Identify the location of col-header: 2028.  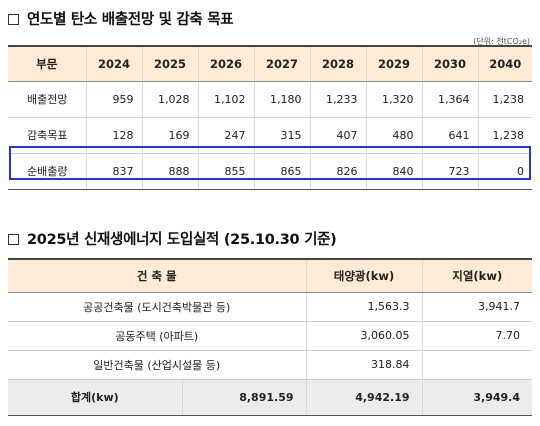
(337, 63).